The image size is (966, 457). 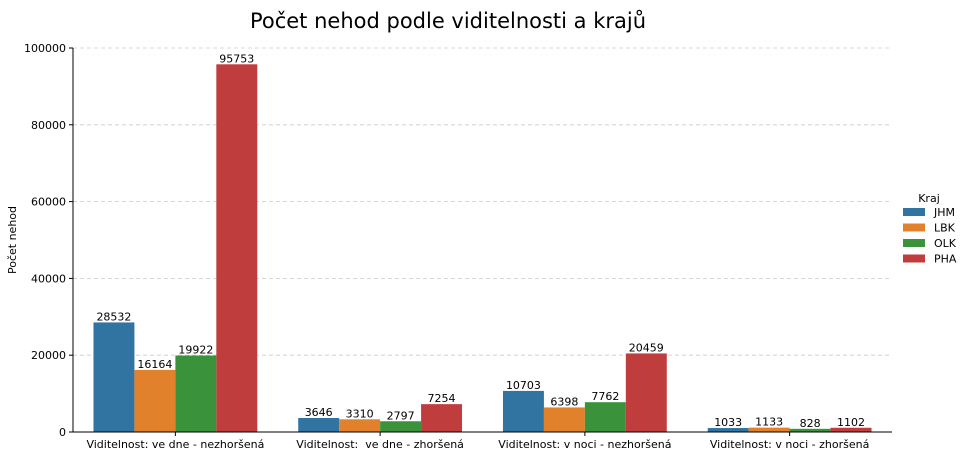 What do you see at coordinates (789, 444) in the screenshot?
I see `x-tick-label-3: Viditelnost: v noci - zhoršená` at bounding box center [789, 444].